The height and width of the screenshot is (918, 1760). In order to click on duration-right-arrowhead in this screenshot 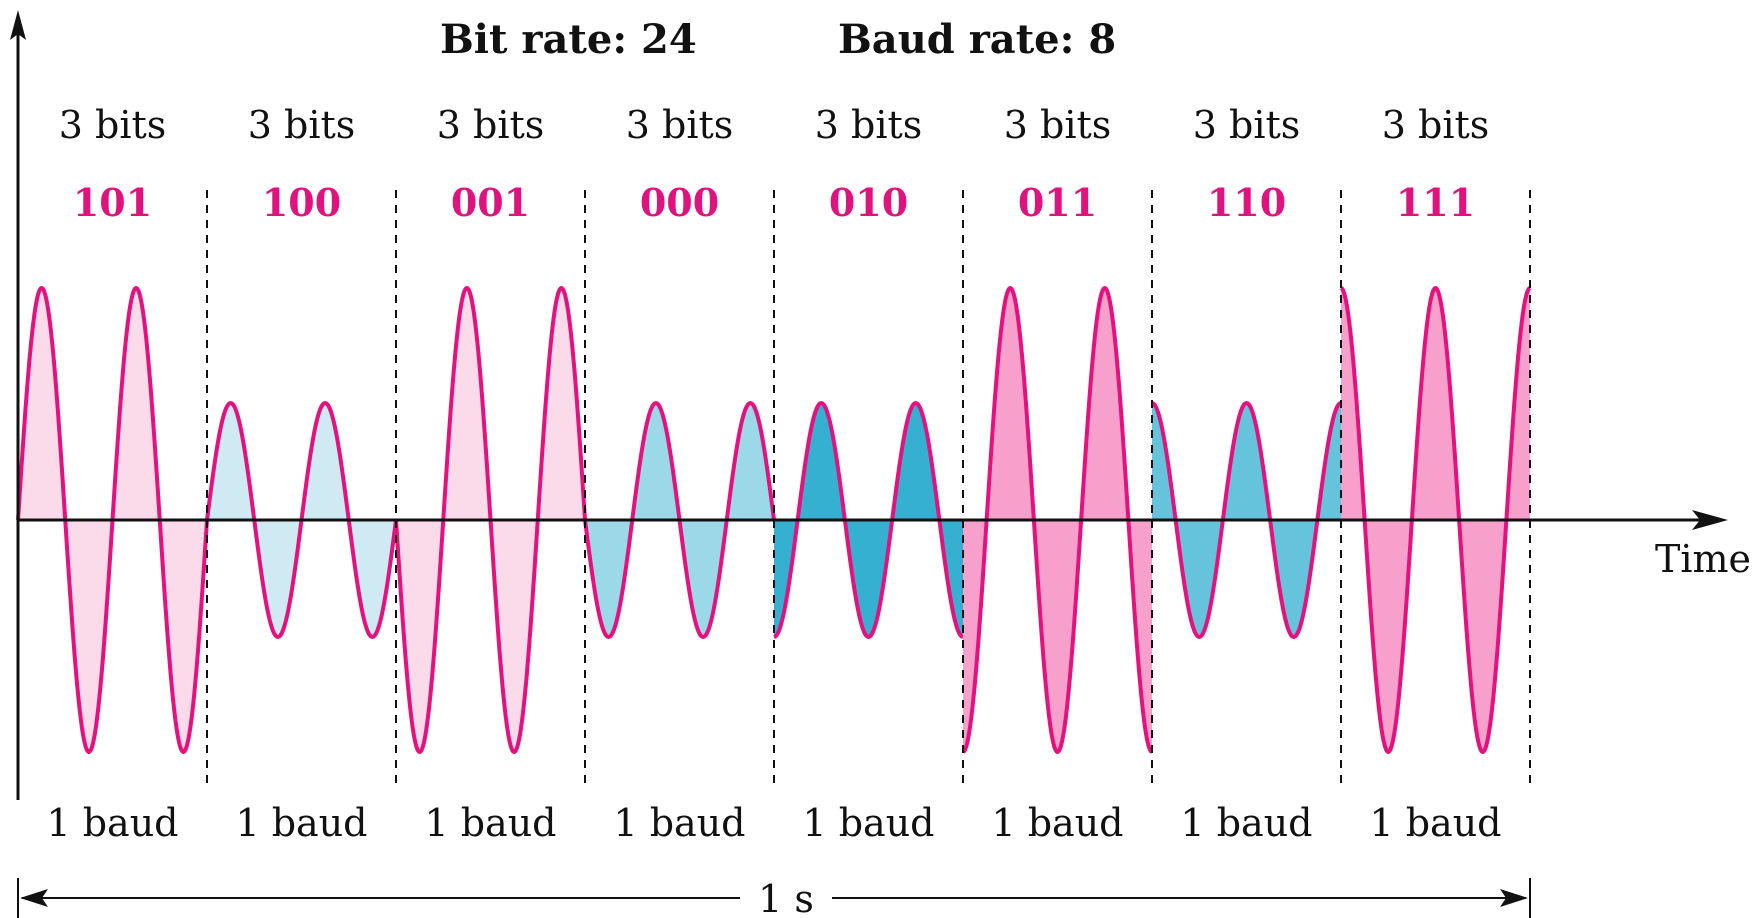, I will do `click(1514, 898)`.